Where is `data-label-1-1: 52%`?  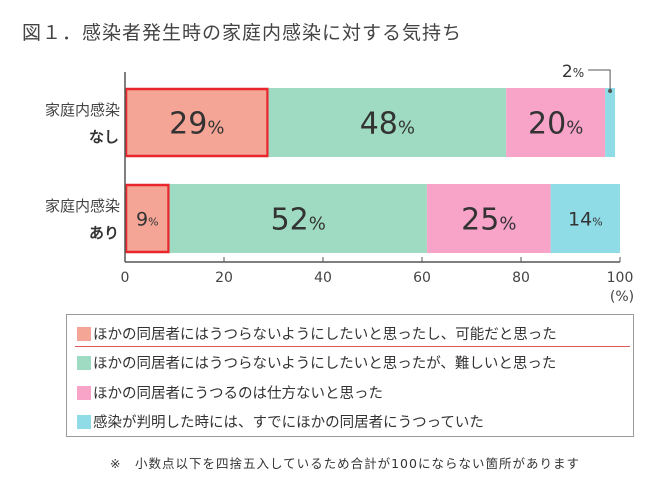
data-label-1-1: 52% is located at coordinates (298, 219).